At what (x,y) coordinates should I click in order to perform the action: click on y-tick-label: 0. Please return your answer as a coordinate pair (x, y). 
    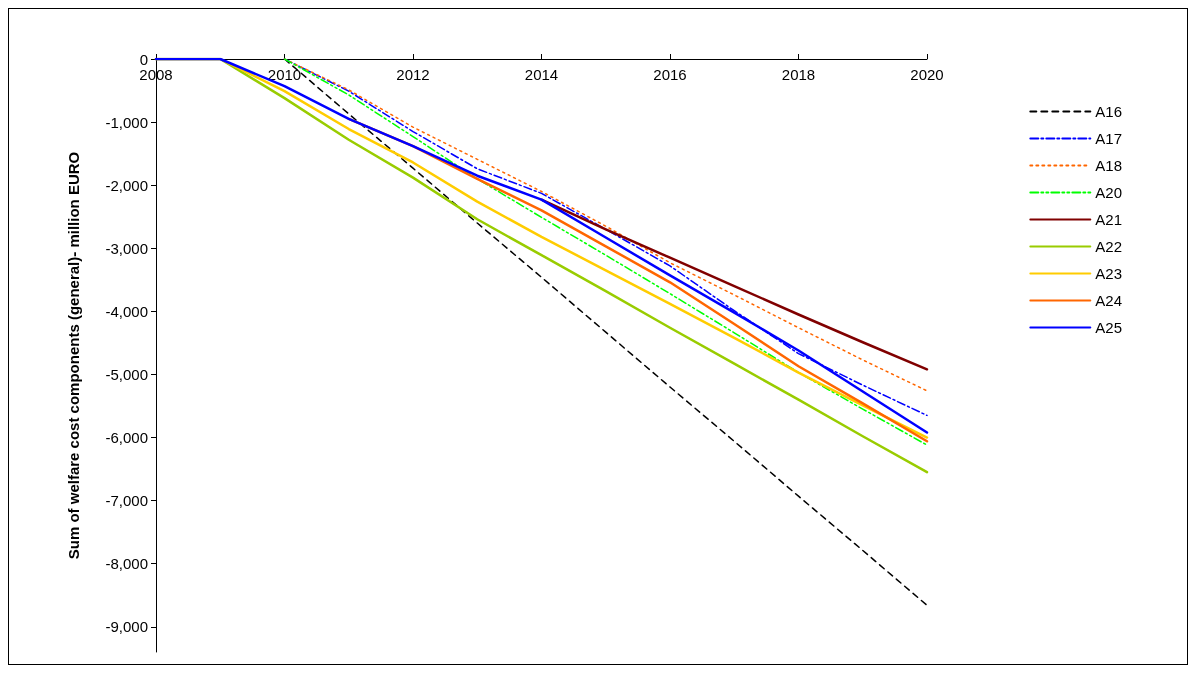
    Looking at the image, I should click on (143, 59).